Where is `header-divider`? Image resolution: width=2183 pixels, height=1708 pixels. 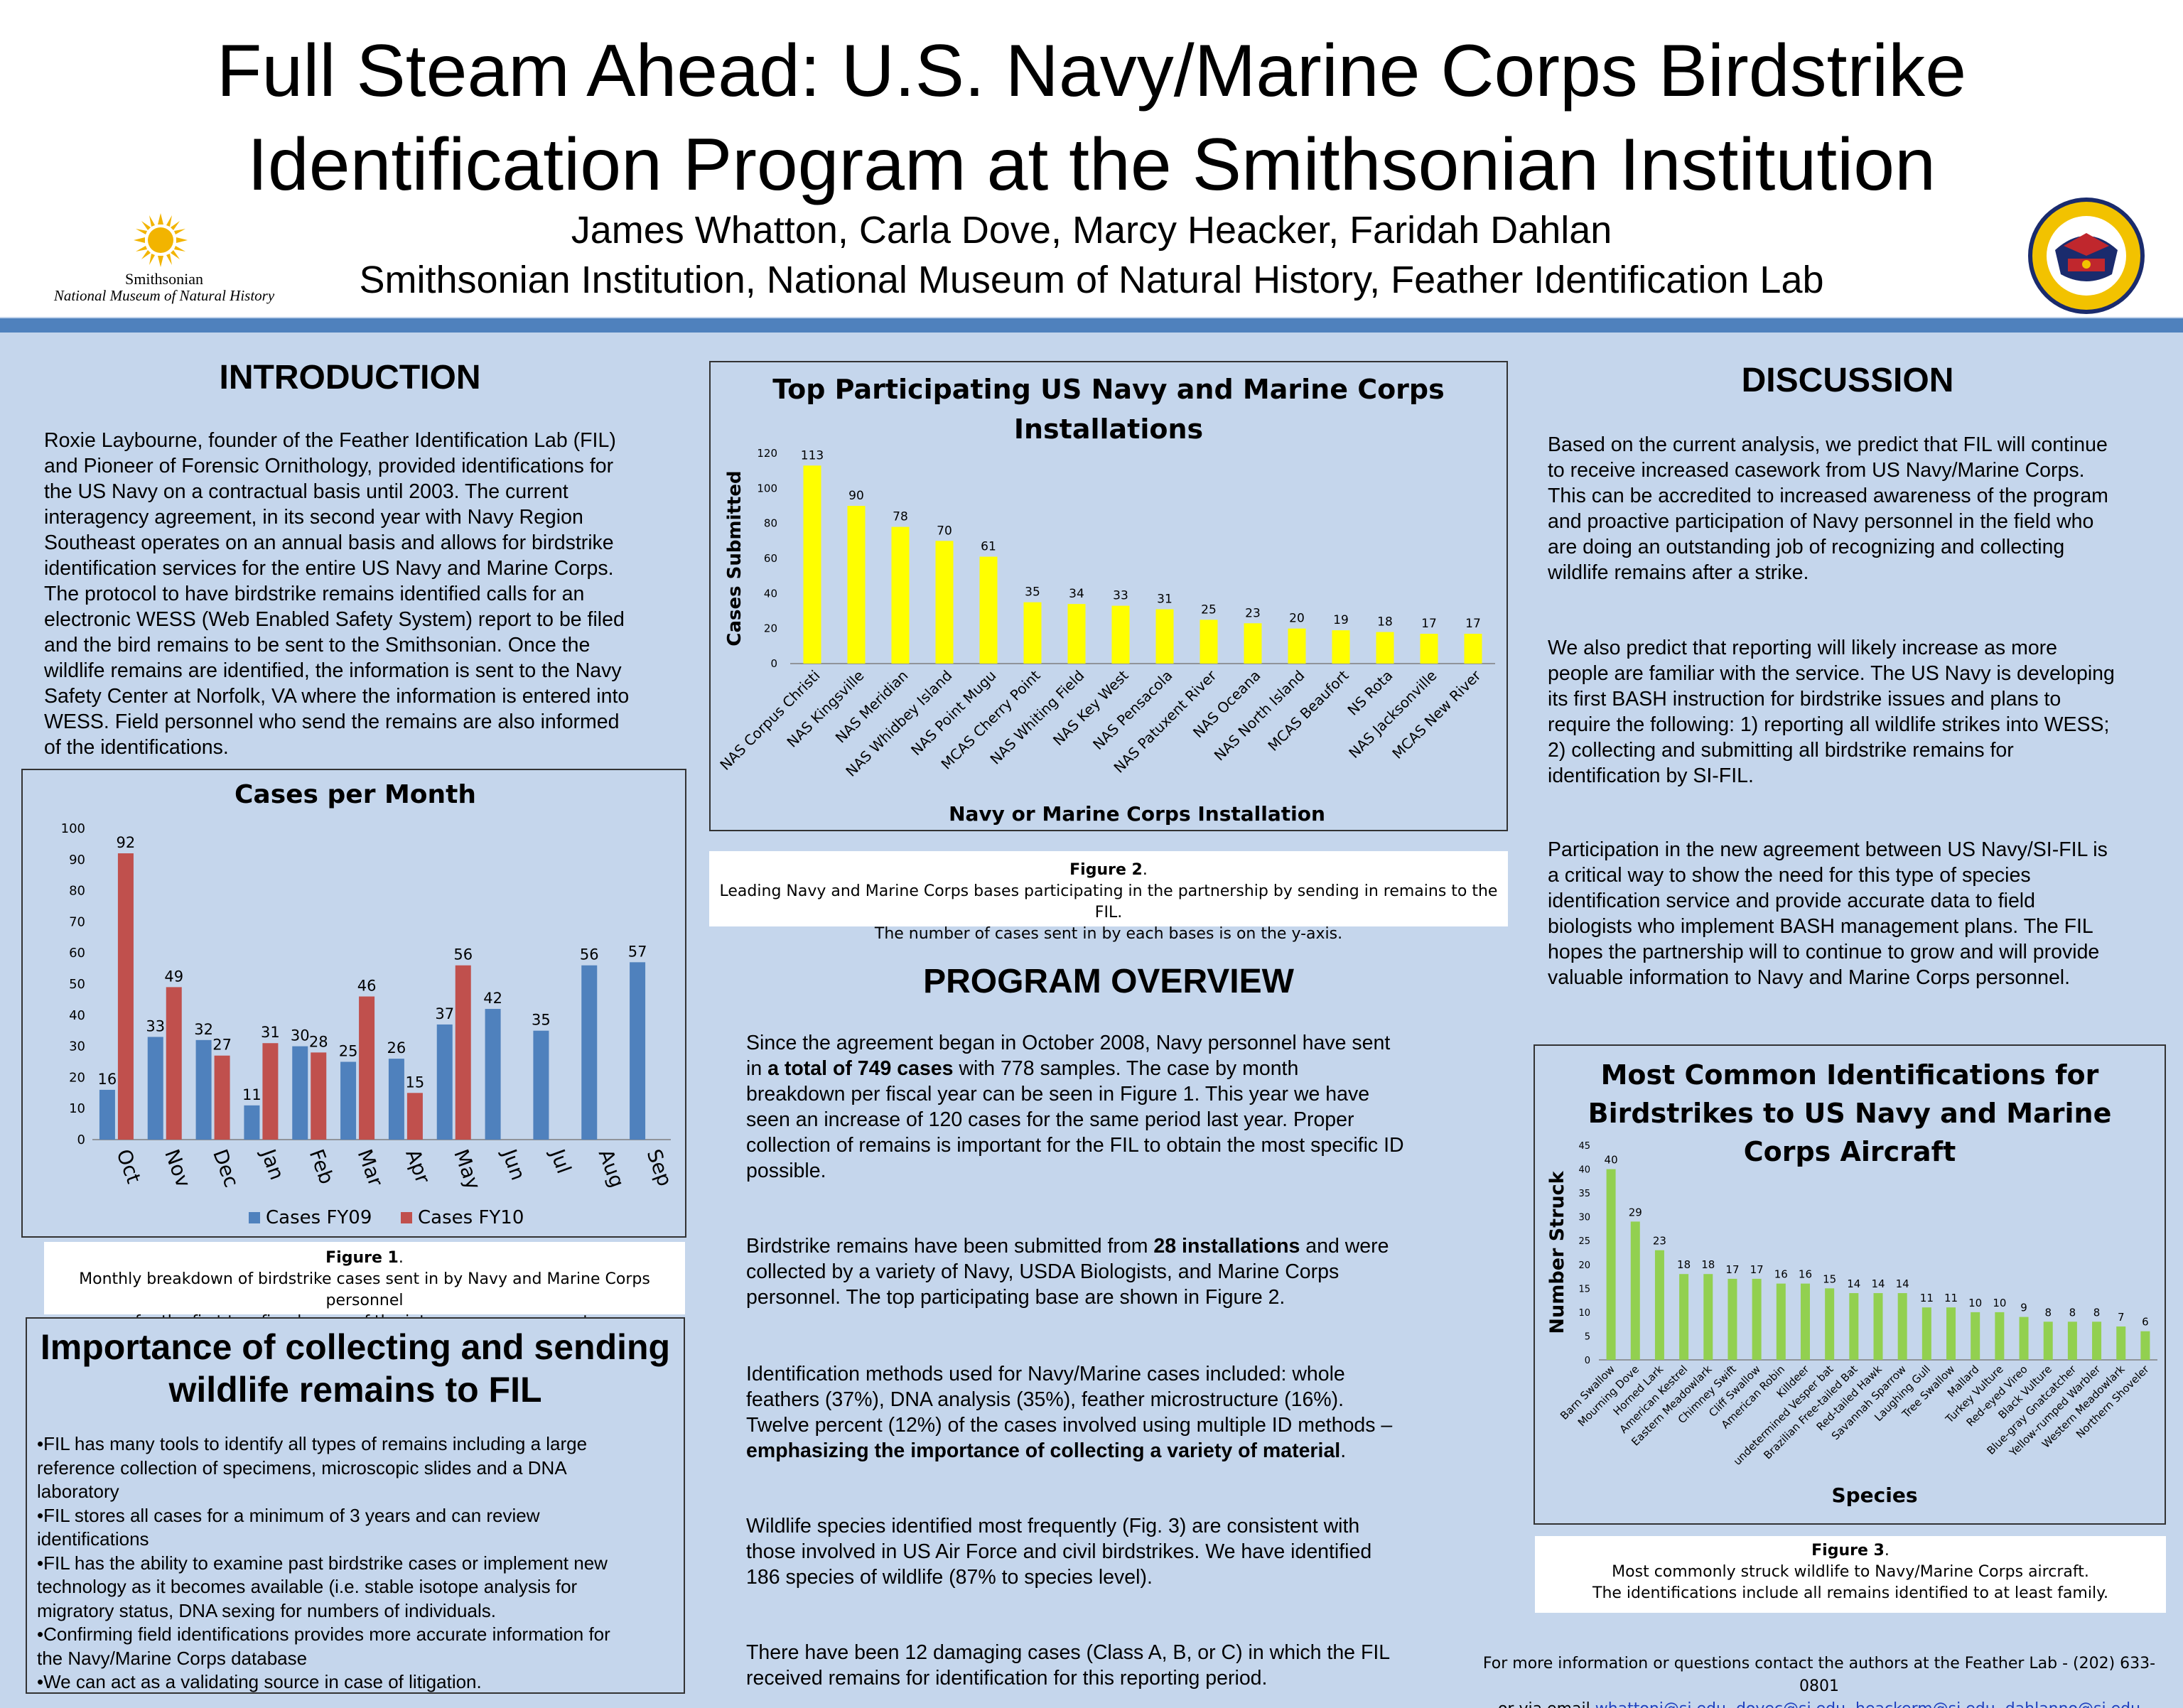 header-divider is located at coordinates (1091, 325).